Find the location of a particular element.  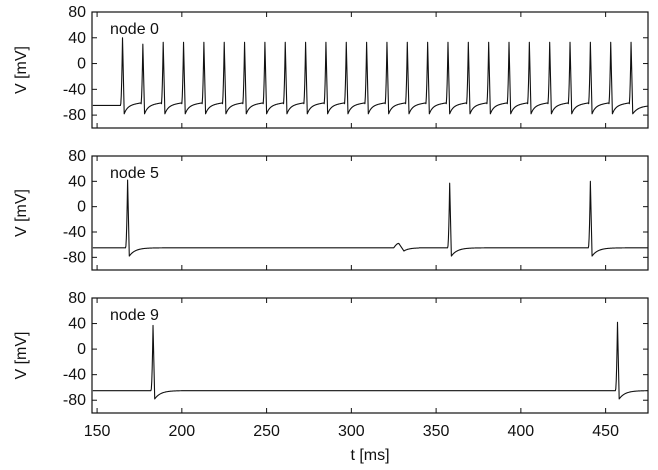

x-tick-label: 150 is located at coordinates (97, 431).